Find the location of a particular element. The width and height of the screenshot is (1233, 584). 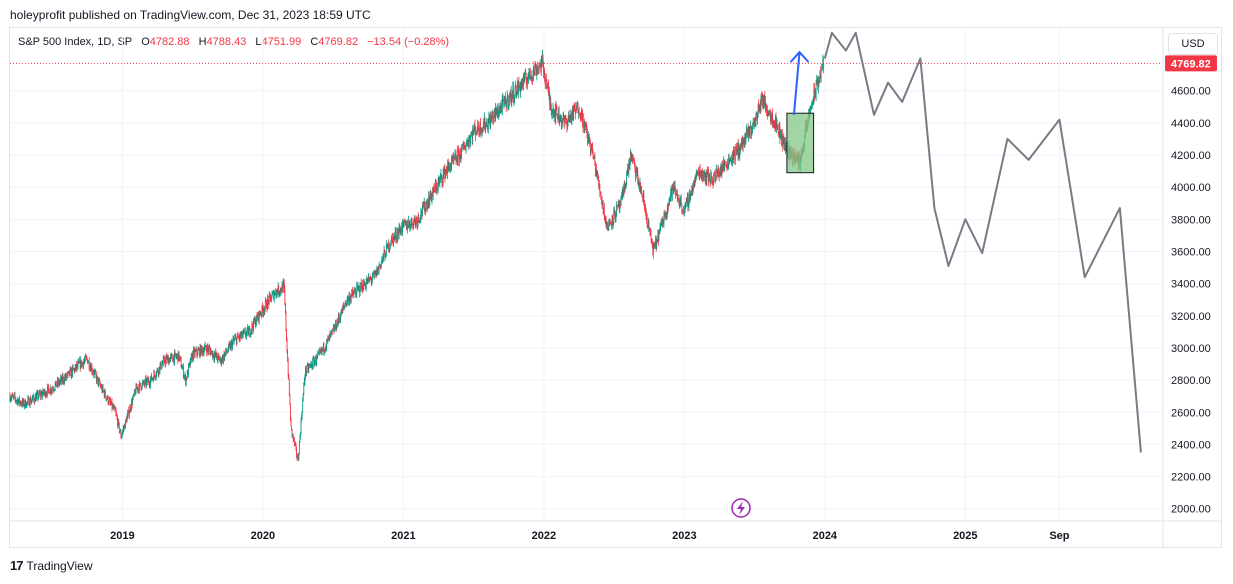

footer-brand: TradingView is located at coordinates (59, 565).